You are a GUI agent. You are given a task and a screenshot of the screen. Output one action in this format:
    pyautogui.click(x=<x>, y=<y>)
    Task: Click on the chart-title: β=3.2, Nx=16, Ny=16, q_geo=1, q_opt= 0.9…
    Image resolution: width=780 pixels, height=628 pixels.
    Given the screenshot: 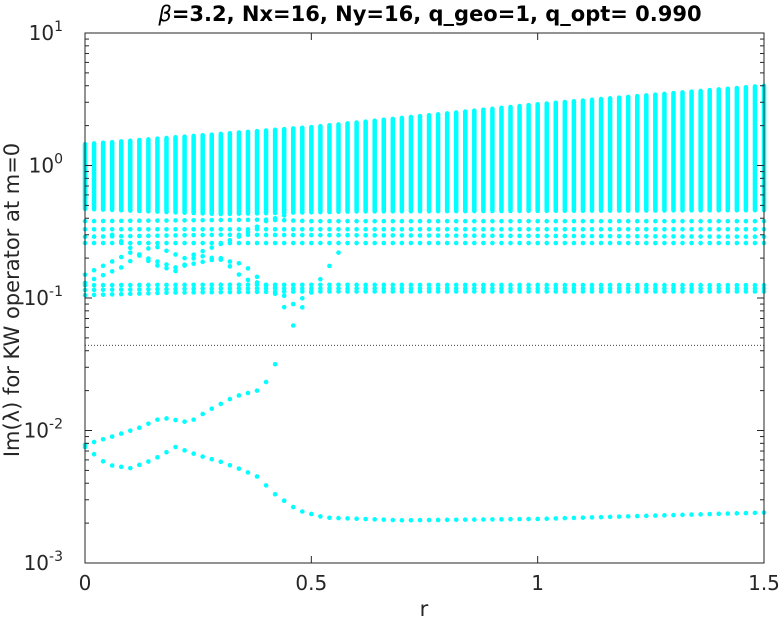 What is the action you would take?
    pyautogui.click(x=429, y=14)
    